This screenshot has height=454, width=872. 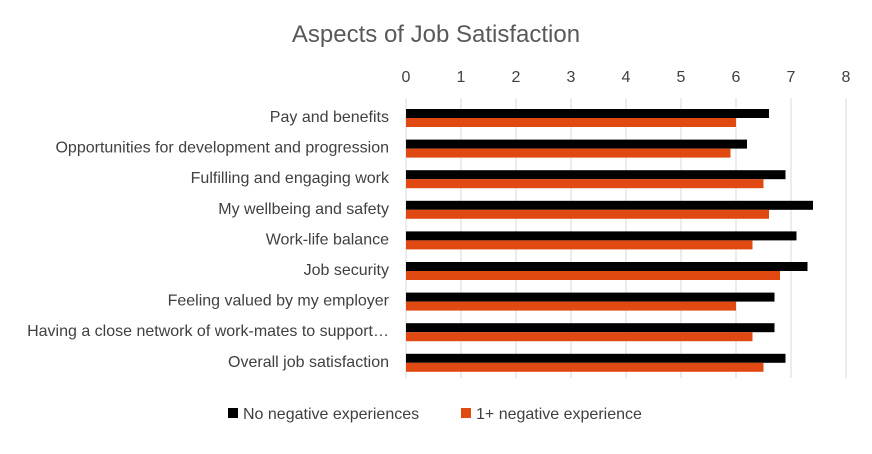 What do you see at coordinates (290, 178) in the screenshot?
I see `category-label: Fulfilling and engaging work` at bounding box center [290, 178].